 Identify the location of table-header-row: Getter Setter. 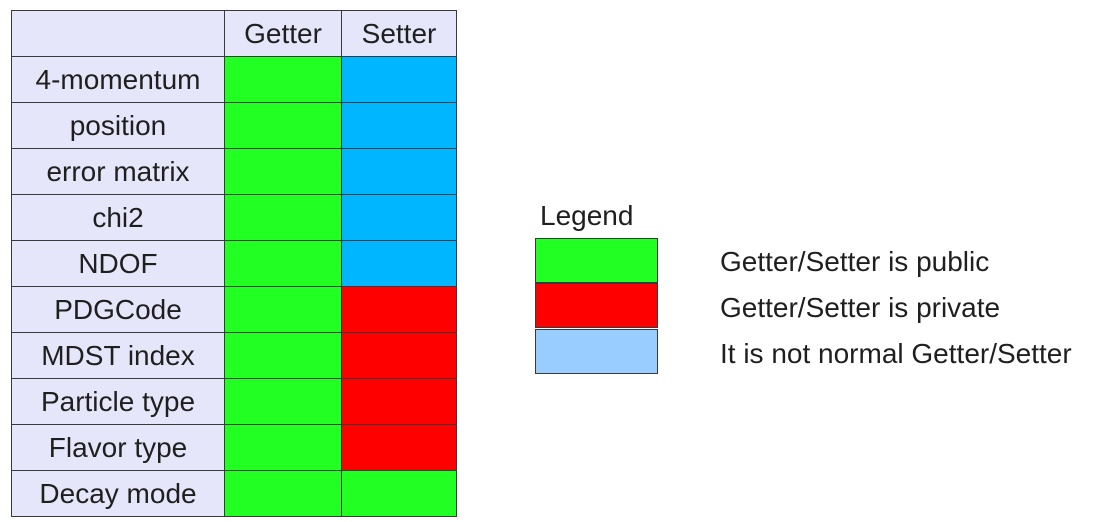
(234, 33).